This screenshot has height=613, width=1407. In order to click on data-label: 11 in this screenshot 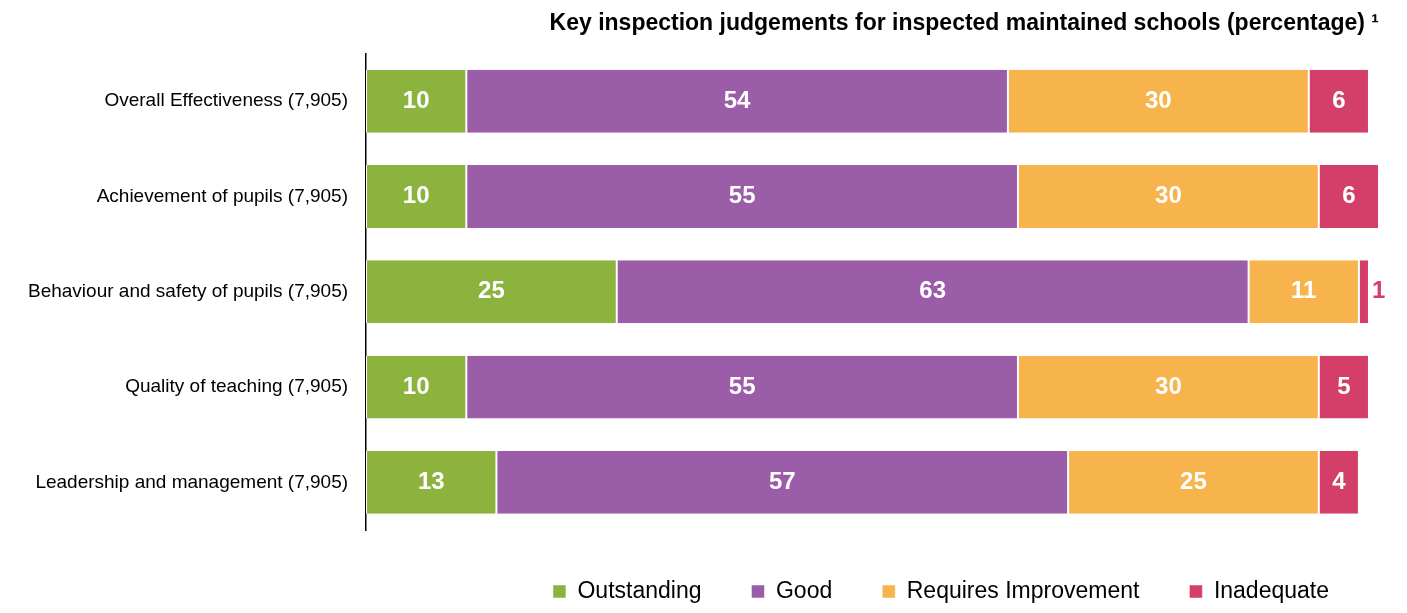, I will do `click(1304, 290)`.